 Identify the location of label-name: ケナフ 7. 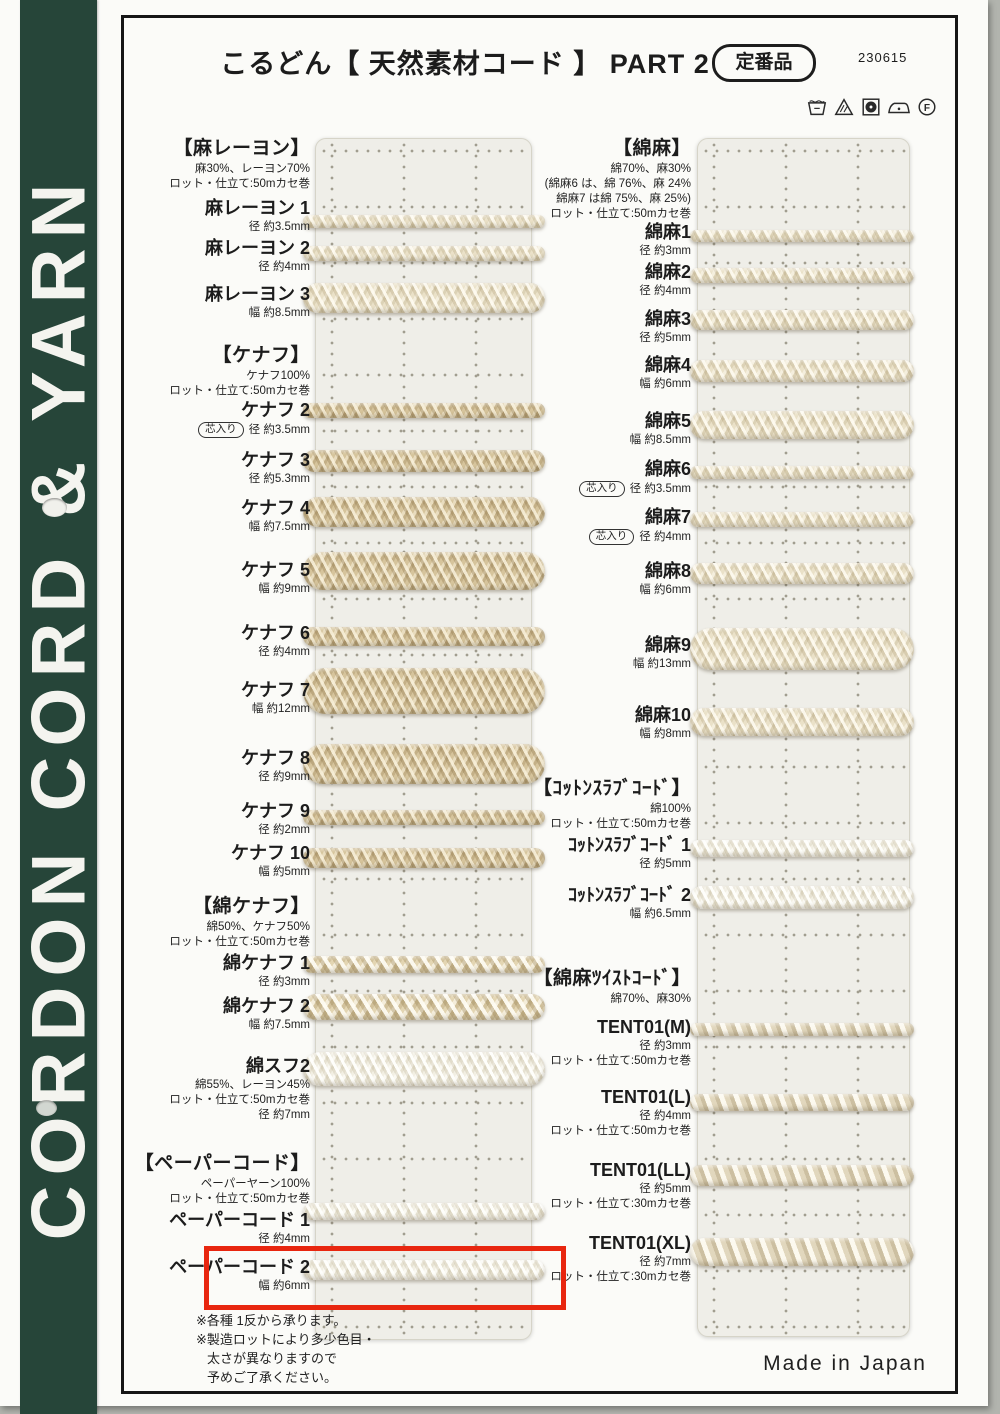
(275, 690).